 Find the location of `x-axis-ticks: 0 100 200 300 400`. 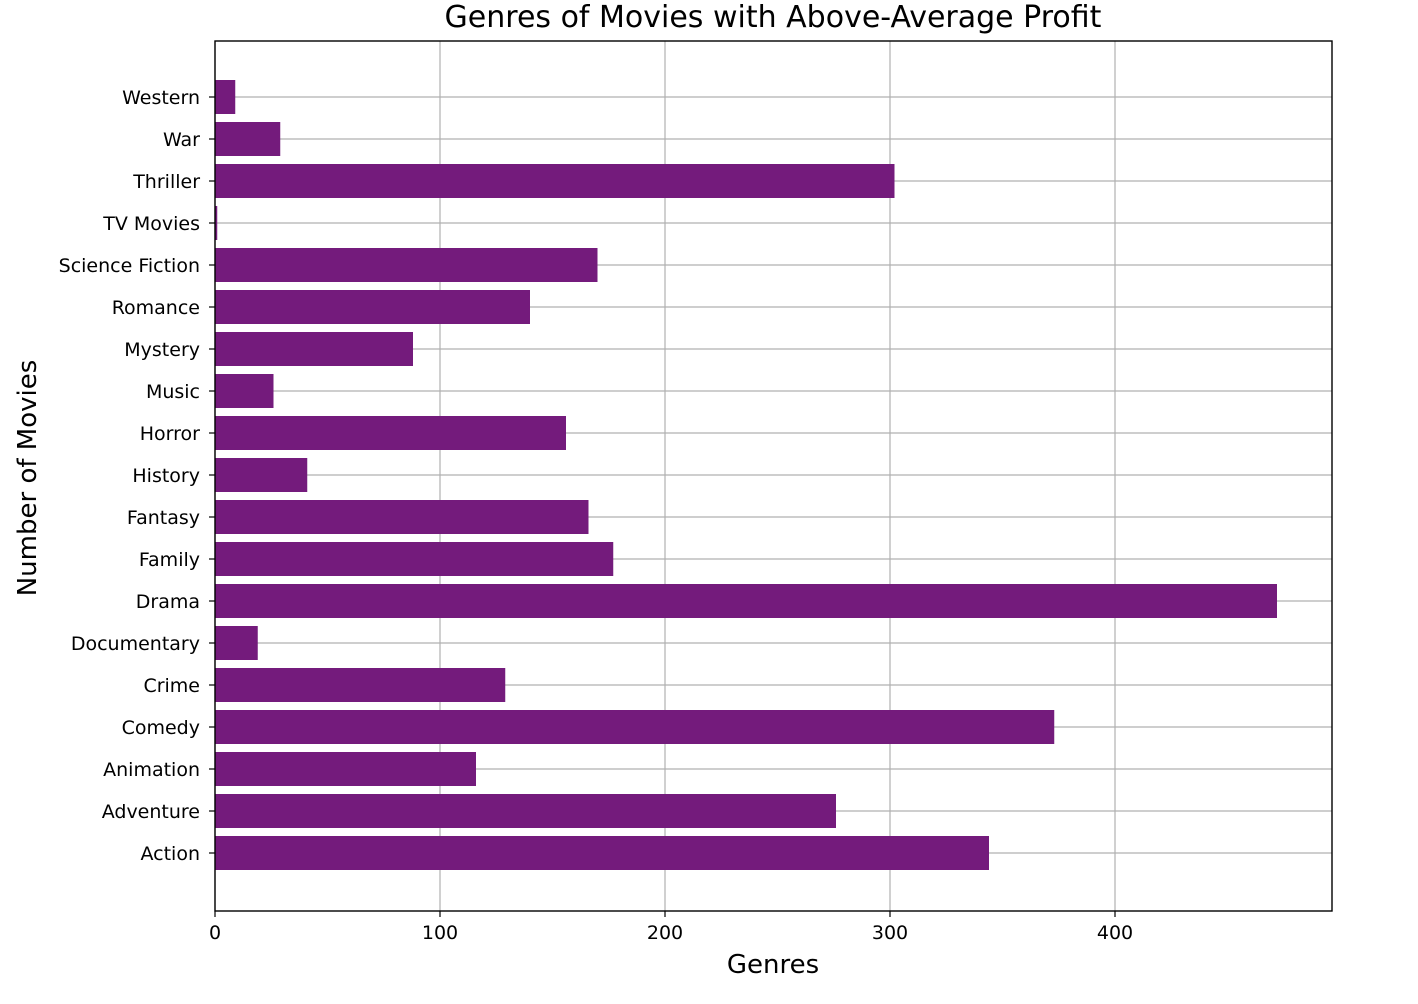

x-axis-ticks: 0 100 200 300 400 is located at coordinates (671, 927).